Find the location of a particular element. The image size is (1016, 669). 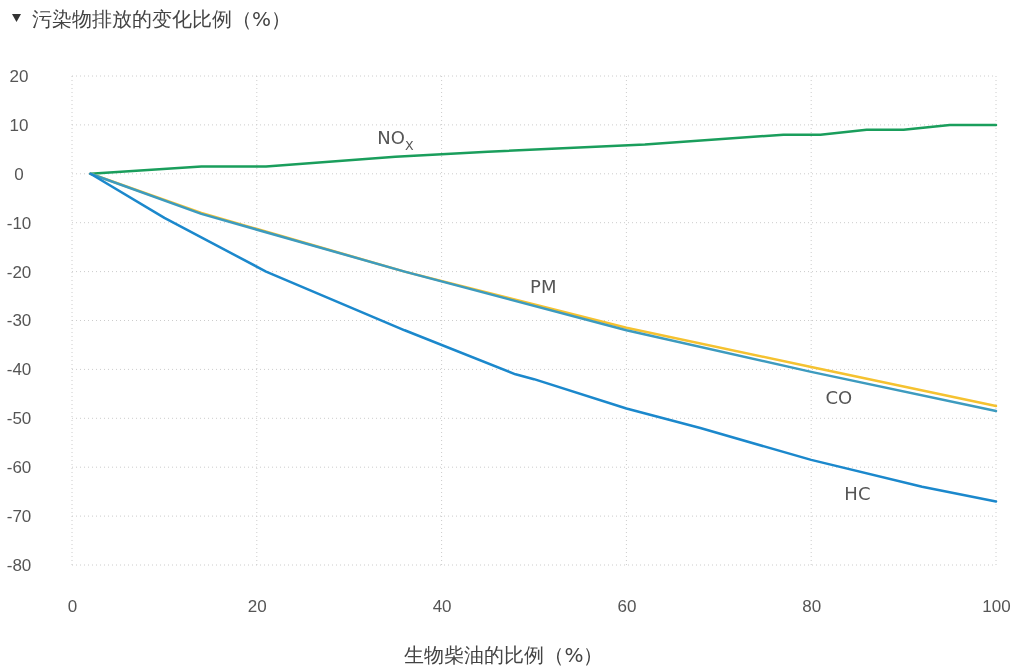

x-tick-label: 100 is located at coordinates (996, 607).